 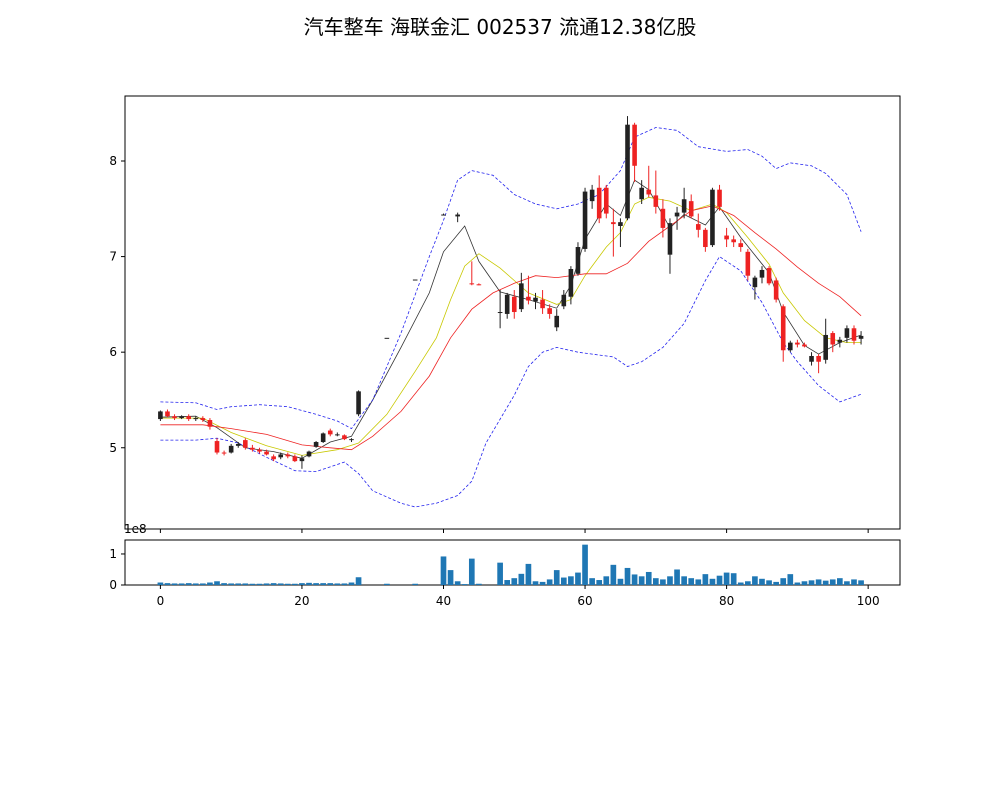 What do you see at coordinates (868, 601) in the screenshot?
I see `volume-x-tick-label: 100` at bounding box center [868, 601].